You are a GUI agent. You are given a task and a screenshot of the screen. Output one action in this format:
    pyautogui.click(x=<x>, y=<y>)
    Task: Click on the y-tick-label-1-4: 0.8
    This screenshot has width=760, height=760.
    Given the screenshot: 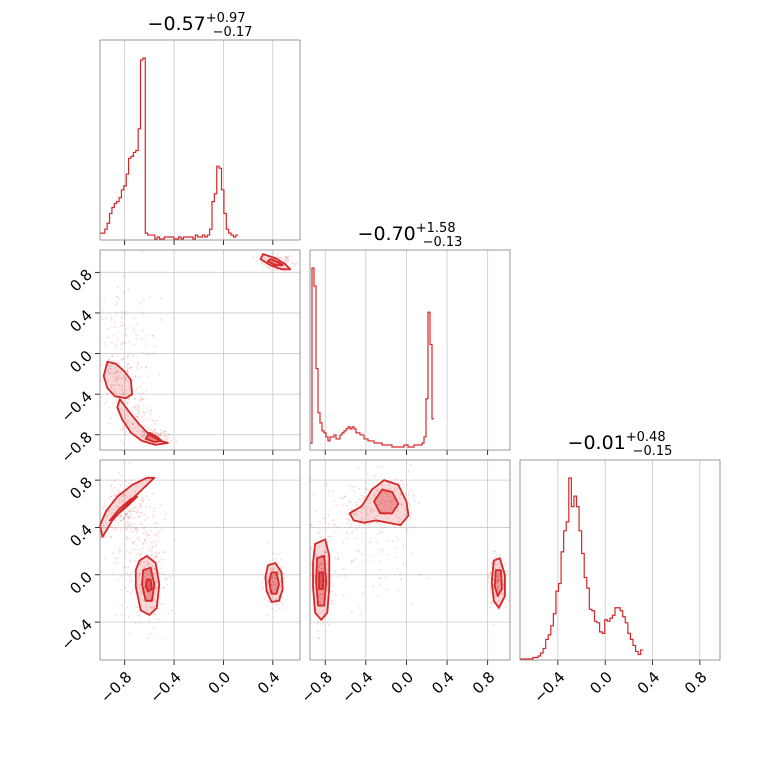 What is the action you would take?
    pyautogui.click(x=81, y=281)
    